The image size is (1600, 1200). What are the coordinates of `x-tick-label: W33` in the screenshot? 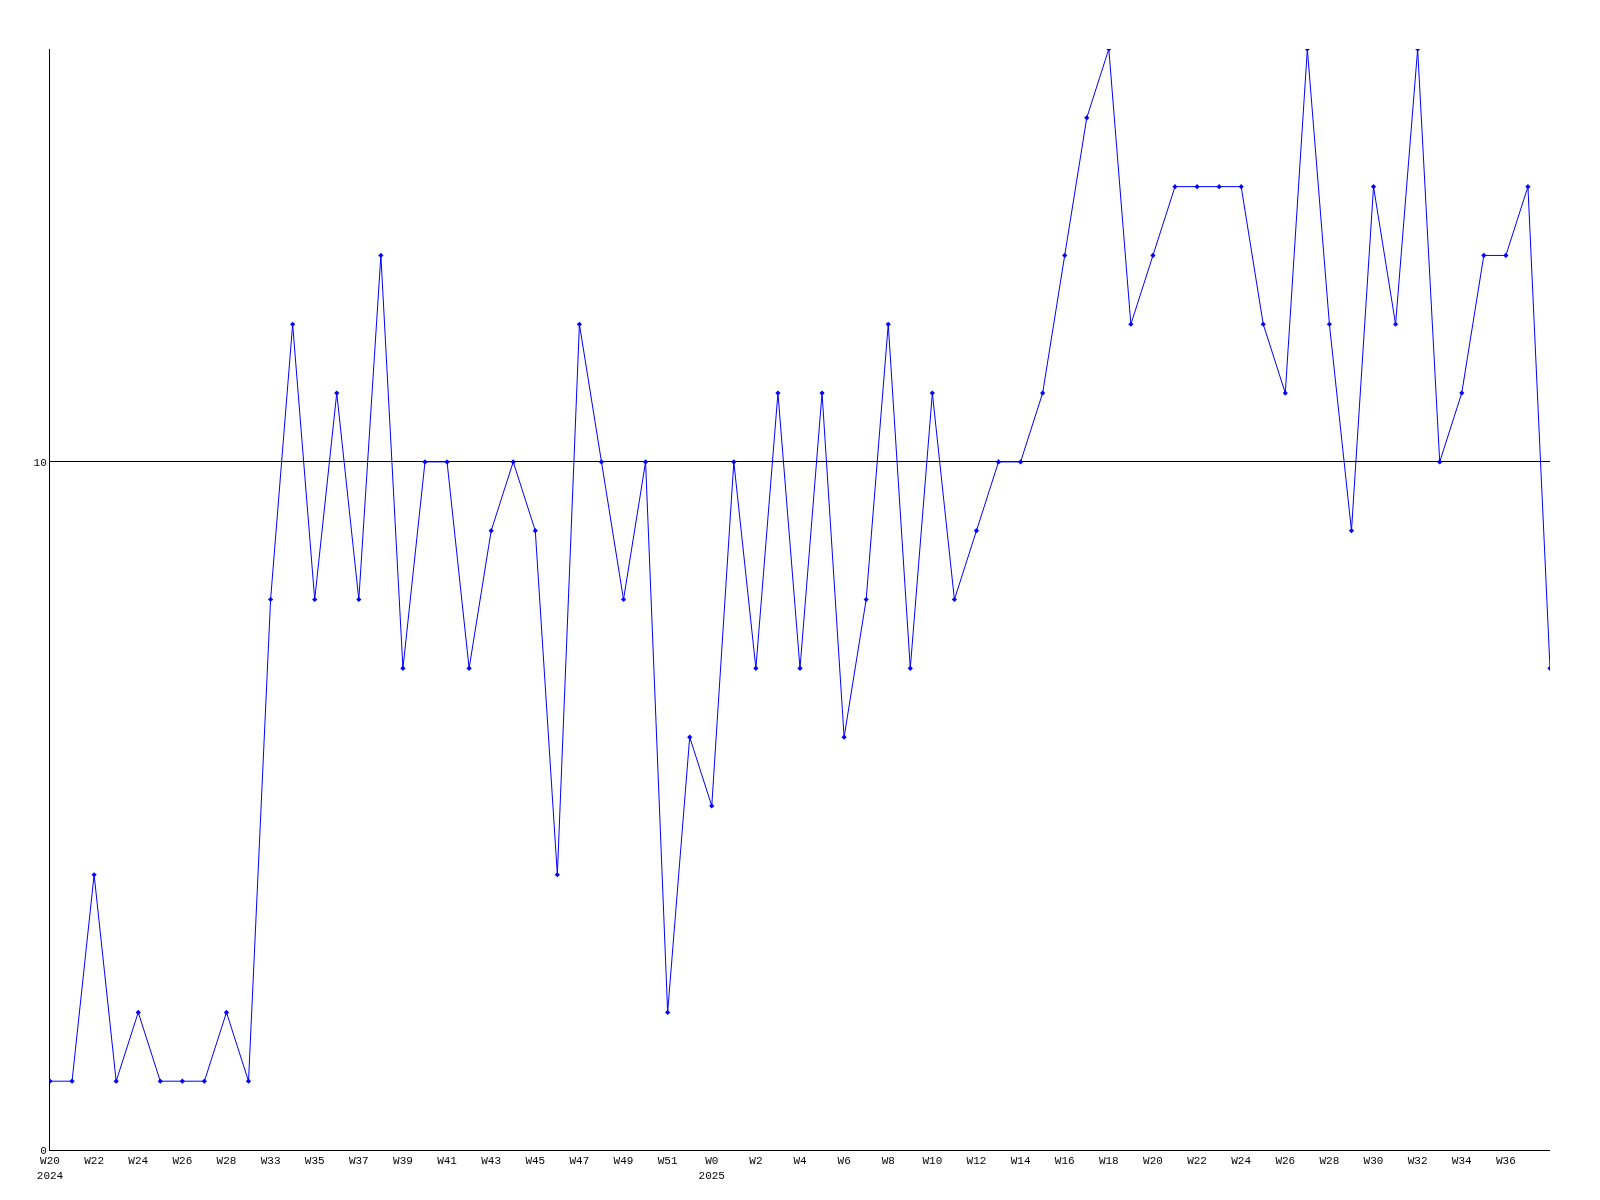 It's located at (270, 1161).